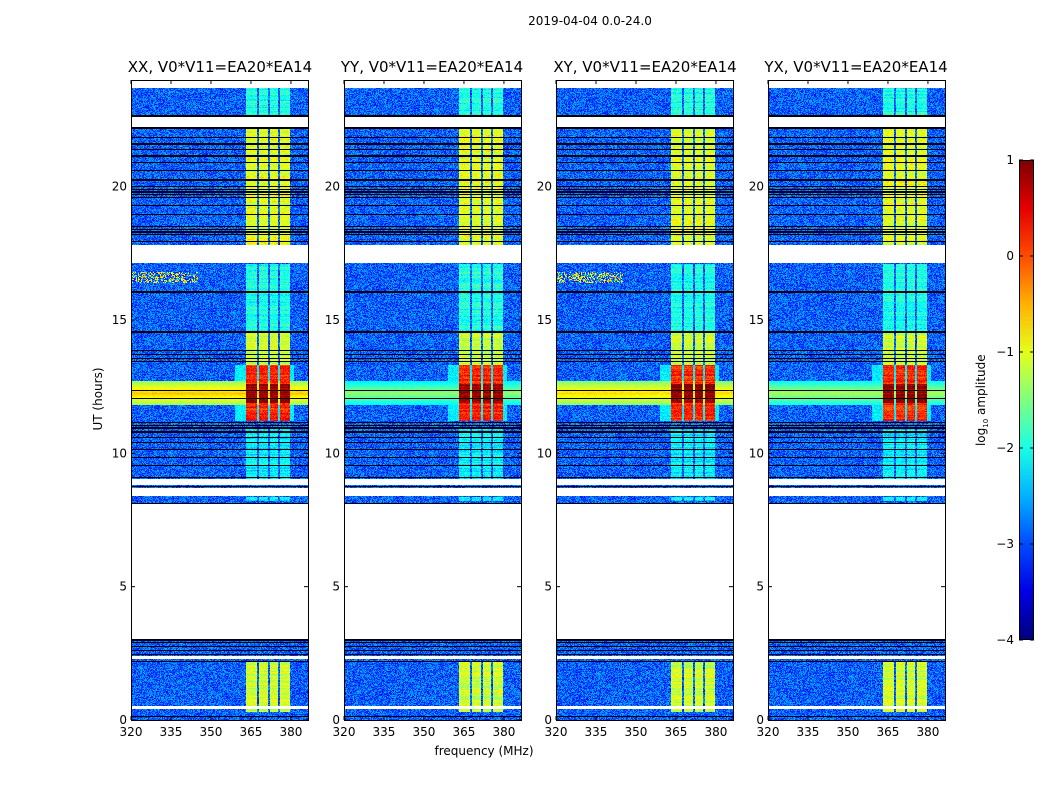  I want to click on spectrogram-yx, so click(856, 400).